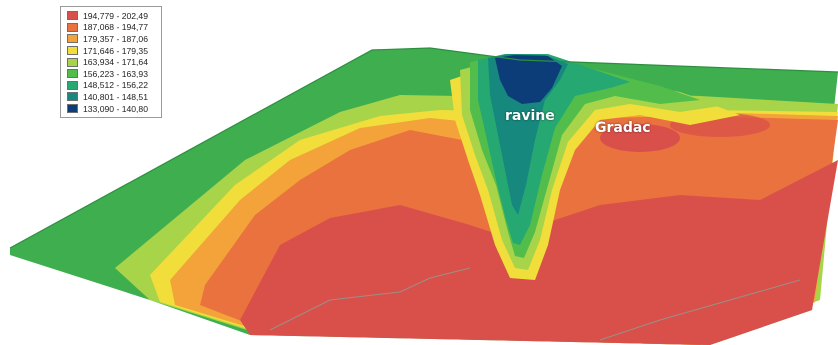 This screenshot has height=345, width=838. What do you see at coordinates (115, 96) in the screenshot?
I see `legend-label: 140,801 - 148,51` at bounding box center [115, 96].